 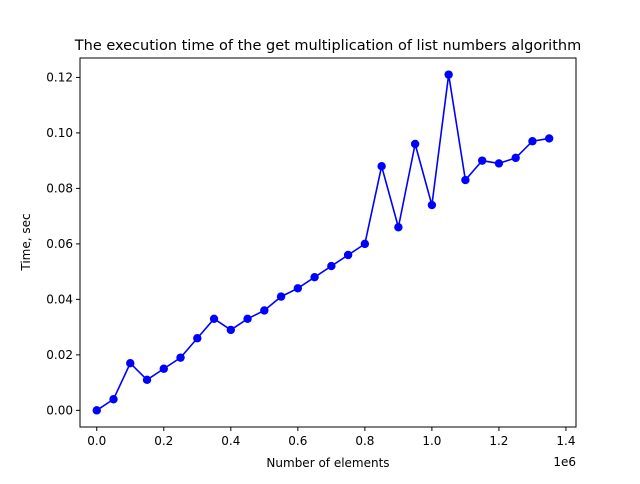 I want to click on y-tick-label: 0.06, so click(x=59, y=244).